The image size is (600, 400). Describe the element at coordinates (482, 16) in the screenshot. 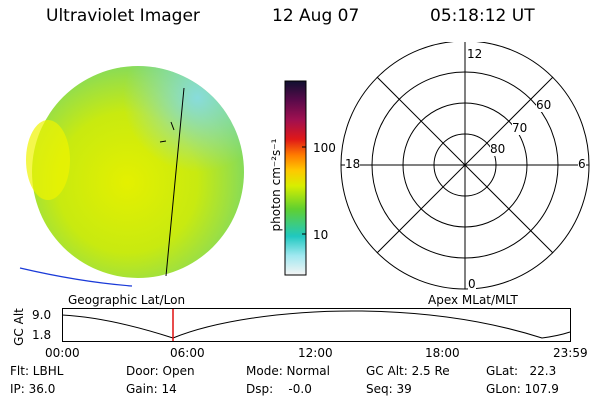

I see `time-label: 05:18:12 UT` at that location.